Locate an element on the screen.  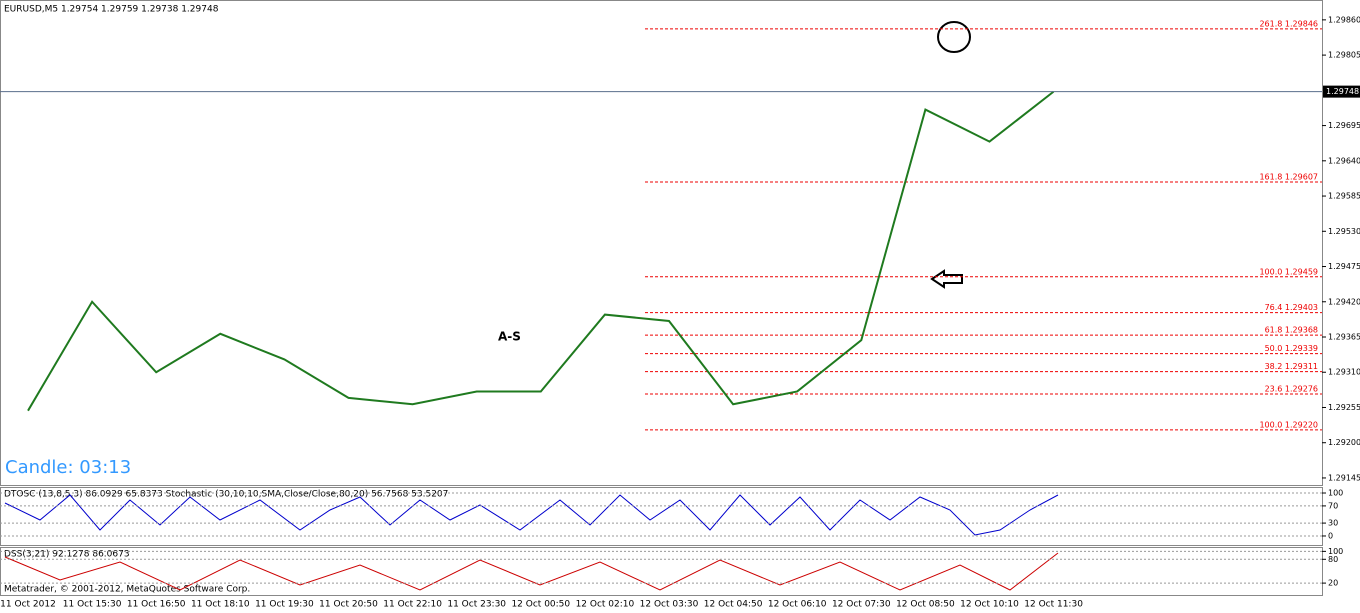
highlight-circle is located at coordinates (954, 37).